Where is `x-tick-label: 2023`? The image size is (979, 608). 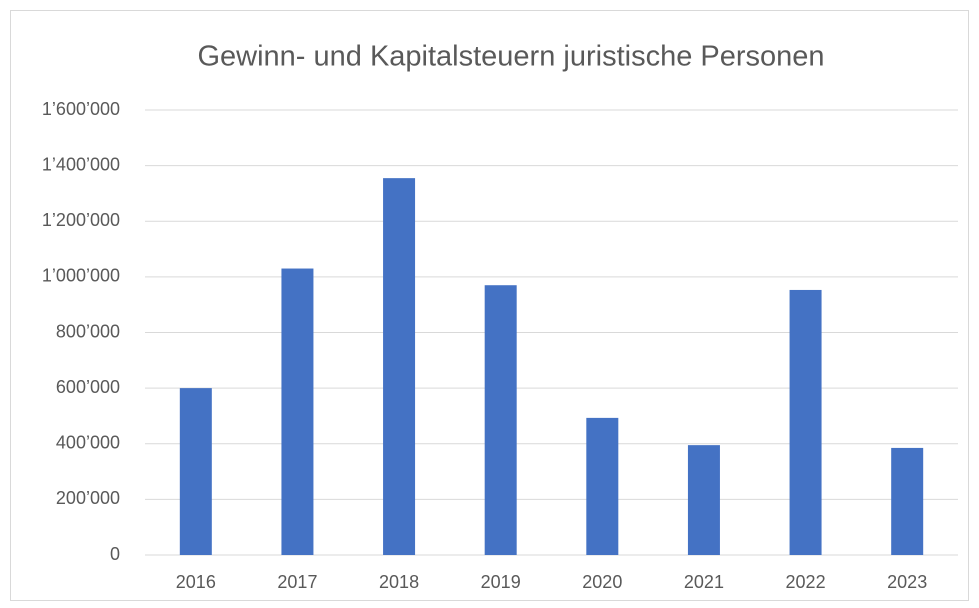 x-tick-label: 2023 is located at coordinates (907, 582).